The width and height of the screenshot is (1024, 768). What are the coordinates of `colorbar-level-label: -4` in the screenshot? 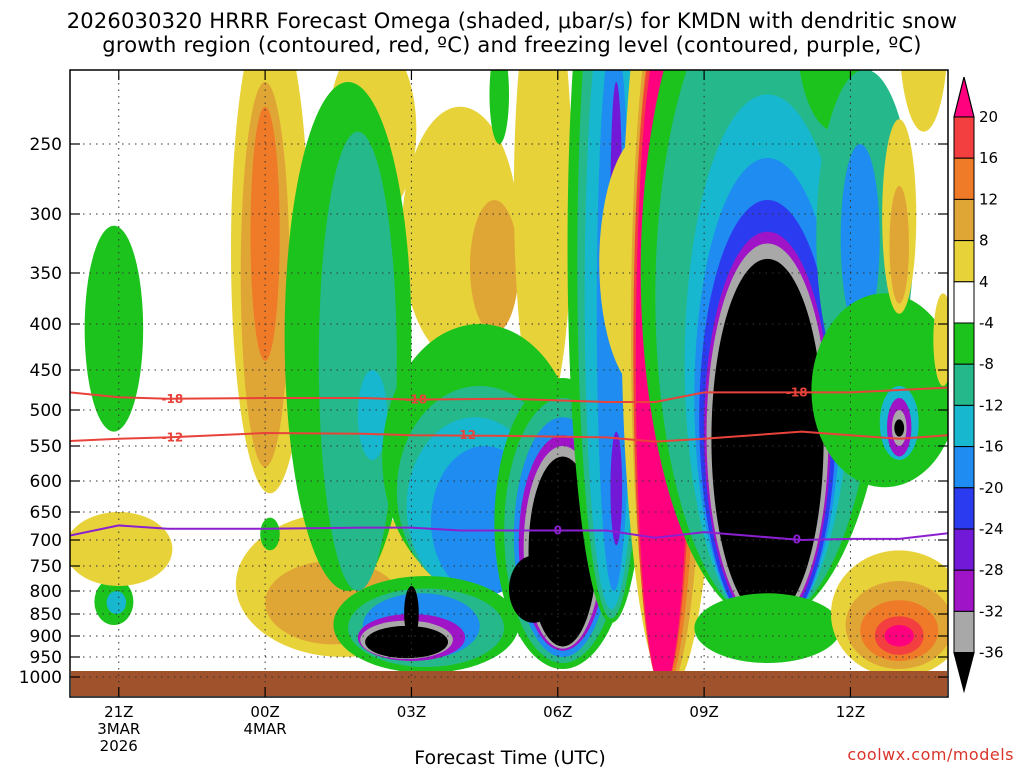 It's located at (986, 323).